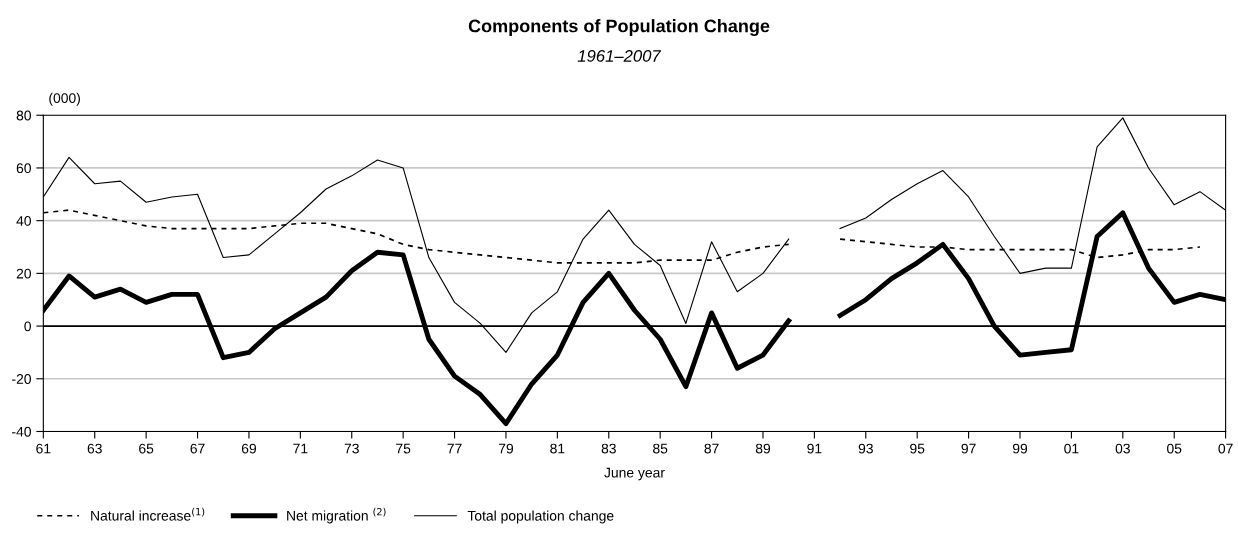 Image resolution: width=1238 pixels, height=536 pixels. What do you see at coordinates (763, 448) in the screenshot?
I see `x-tick-label: 89` at bounding box center [763, 448].